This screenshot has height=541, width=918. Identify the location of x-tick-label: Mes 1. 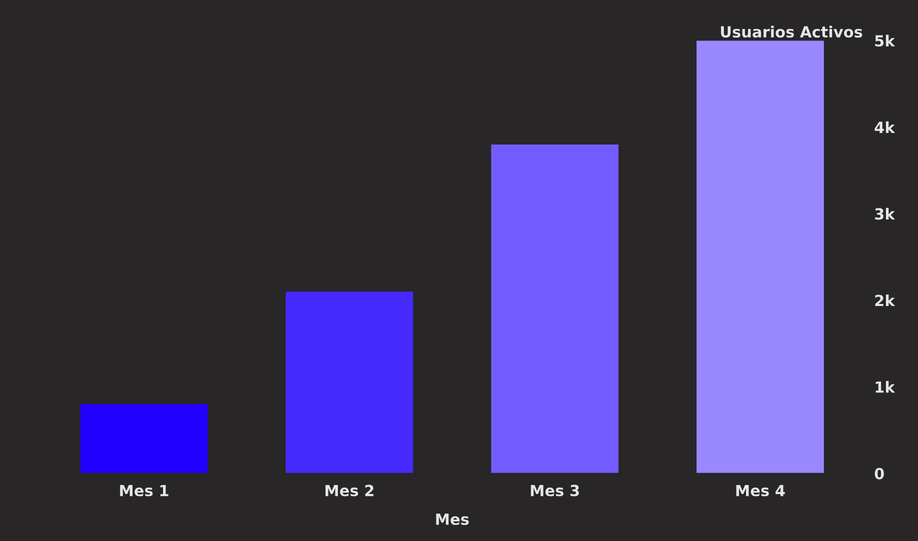
(144, 490).